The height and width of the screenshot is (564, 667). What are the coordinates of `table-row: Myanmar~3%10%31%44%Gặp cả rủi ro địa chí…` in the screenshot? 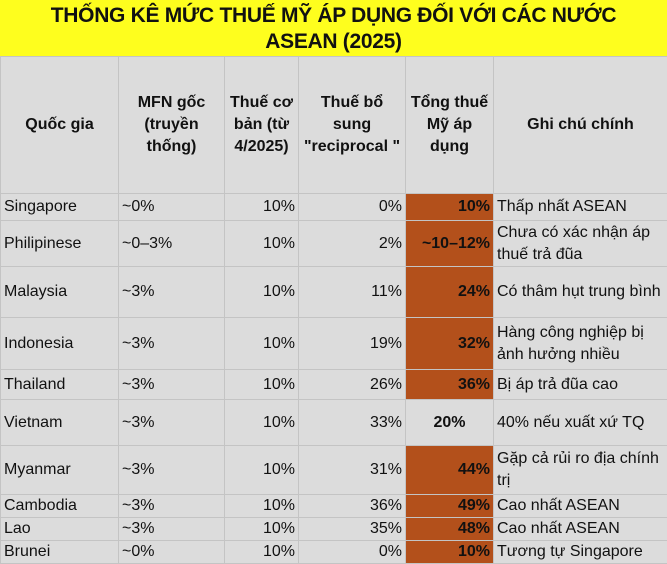 It's located at (334, 470).